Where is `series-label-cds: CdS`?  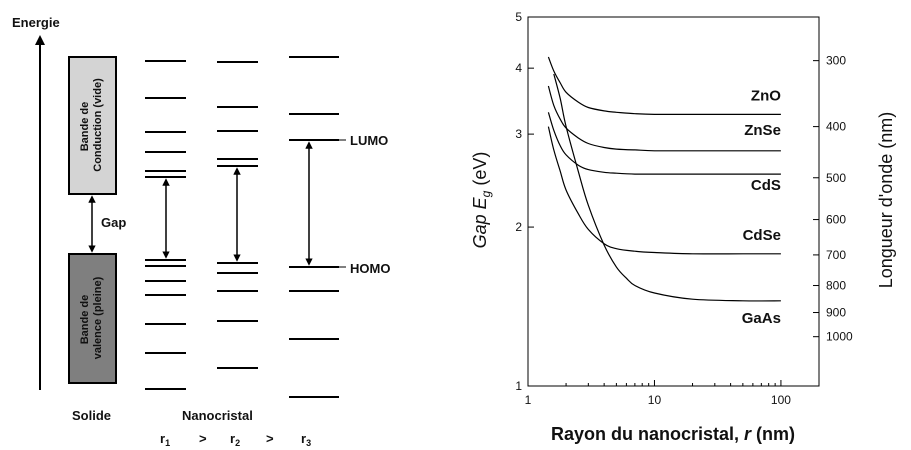
series-label-cds: CdS is located at coordinates (766, 185).